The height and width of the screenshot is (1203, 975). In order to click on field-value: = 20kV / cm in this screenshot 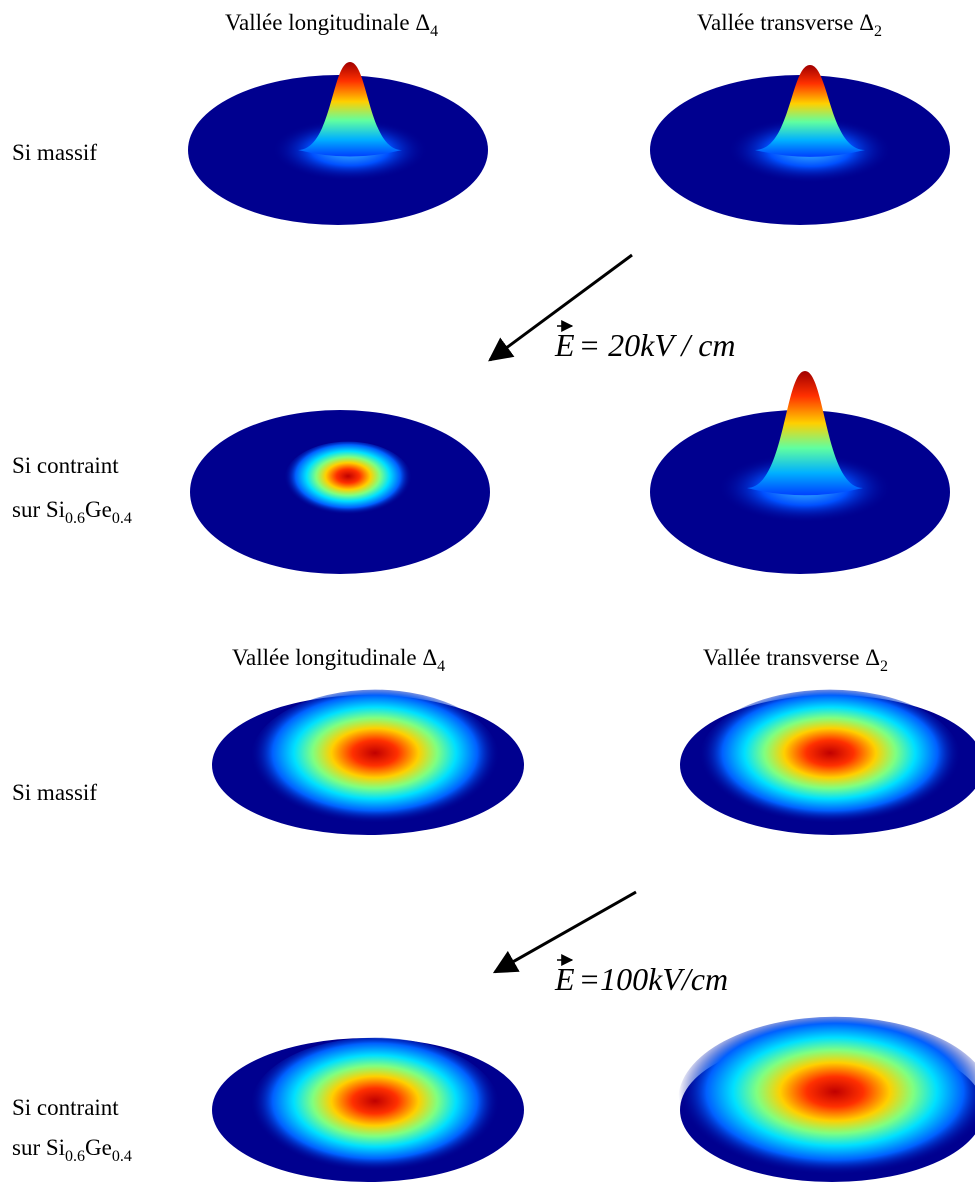, I will do `click(657, 345)`.